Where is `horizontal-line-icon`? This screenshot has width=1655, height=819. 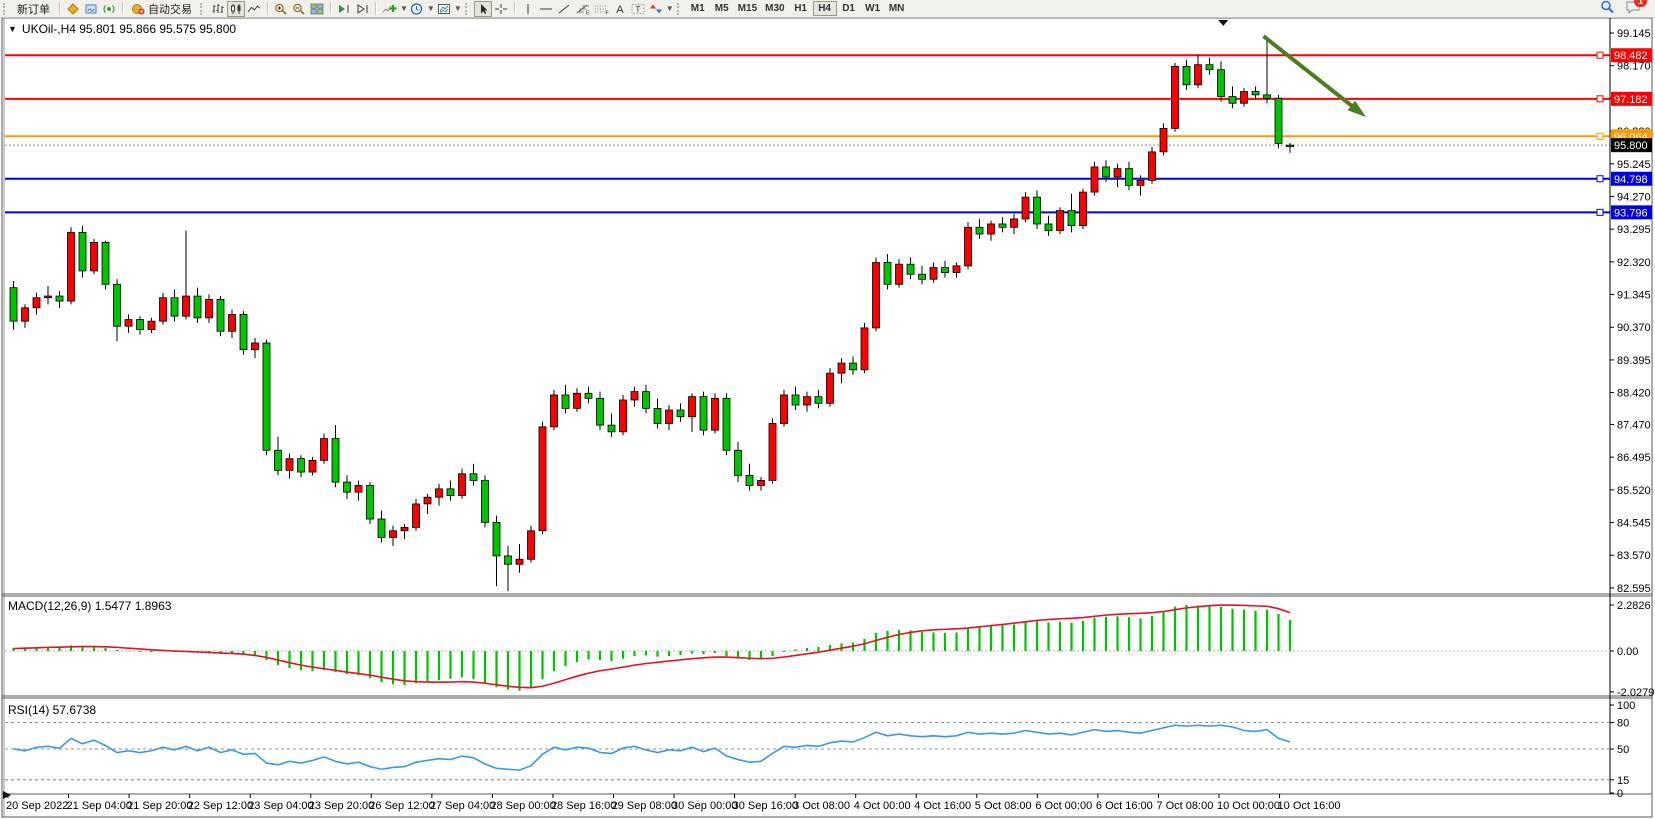
horizontal-line-icon is located at coordinates (546, 9).